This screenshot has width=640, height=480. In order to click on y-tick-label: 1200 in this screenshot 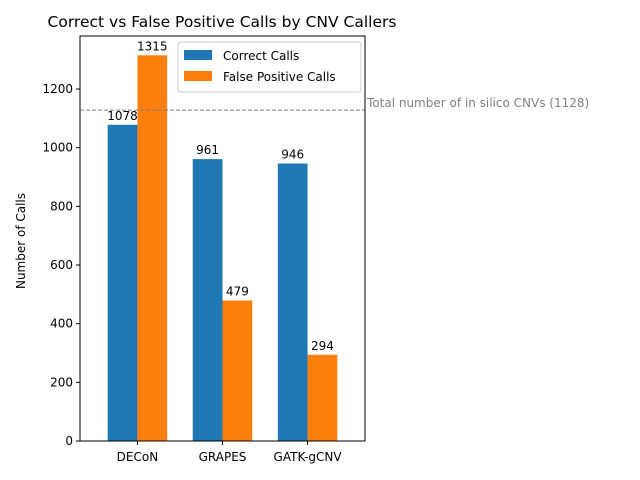, I will do `click(57, 89)`.